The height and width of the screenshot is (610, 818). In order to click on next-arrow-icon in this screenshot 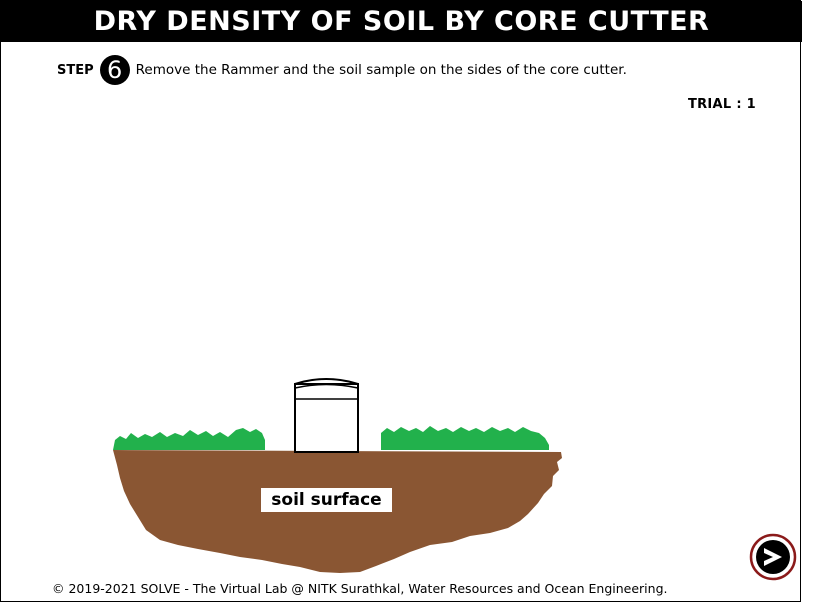, I will do `click(773, 557)`.